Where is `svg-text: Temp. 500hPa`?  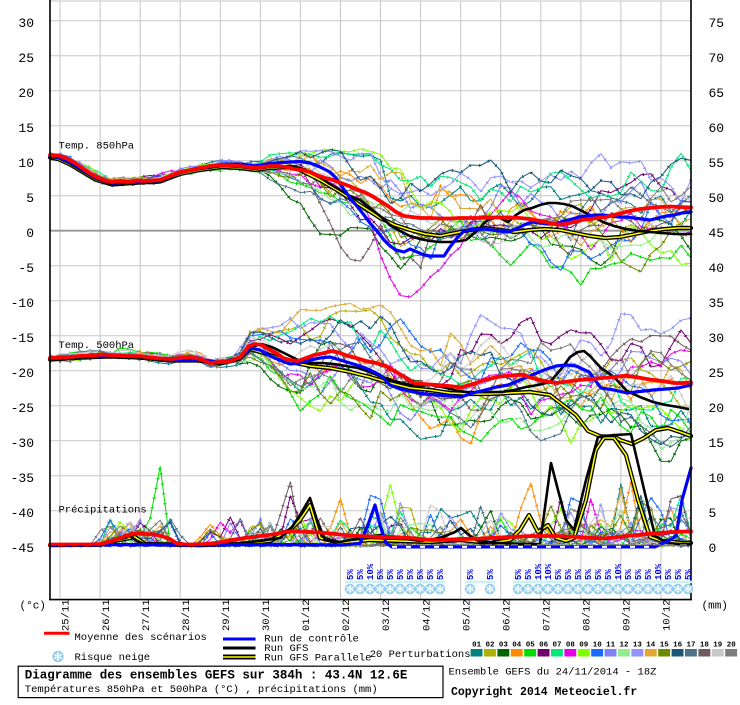 svg-text: Temp. 500hPa is located at coordinates (97, 346).